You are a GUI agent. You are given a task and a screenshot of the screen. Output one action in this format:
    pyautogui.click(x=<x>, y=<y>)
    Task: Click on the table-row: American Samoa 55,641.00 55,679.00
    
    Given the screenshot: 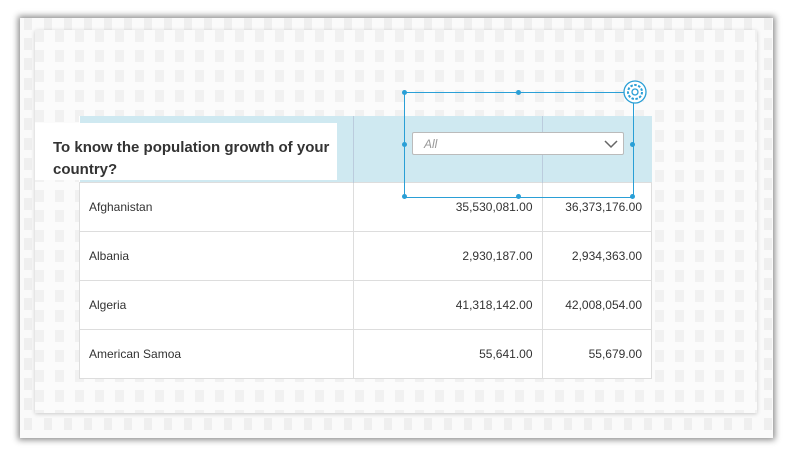 What is the action you would take?
    pyautogui.click(x=365, y=354)
    